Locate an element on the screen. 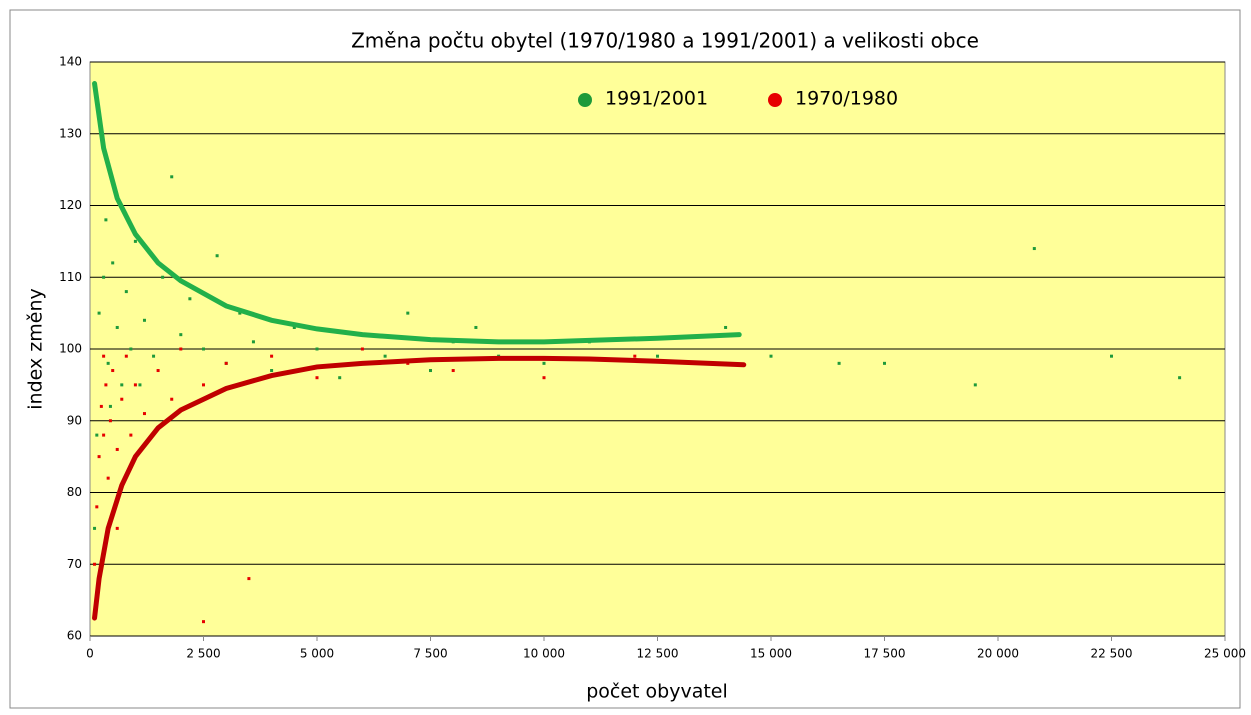 The image size is (1251, 715). x-tick-label: 15 000 is located at coordinates (771, 654).